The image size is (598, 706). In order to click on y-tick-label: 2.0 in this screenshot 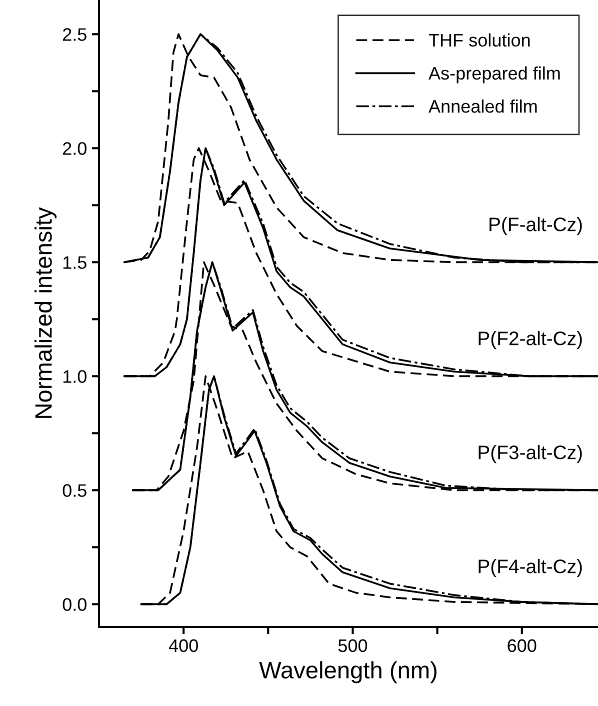, I will do `click(74, 148)`.